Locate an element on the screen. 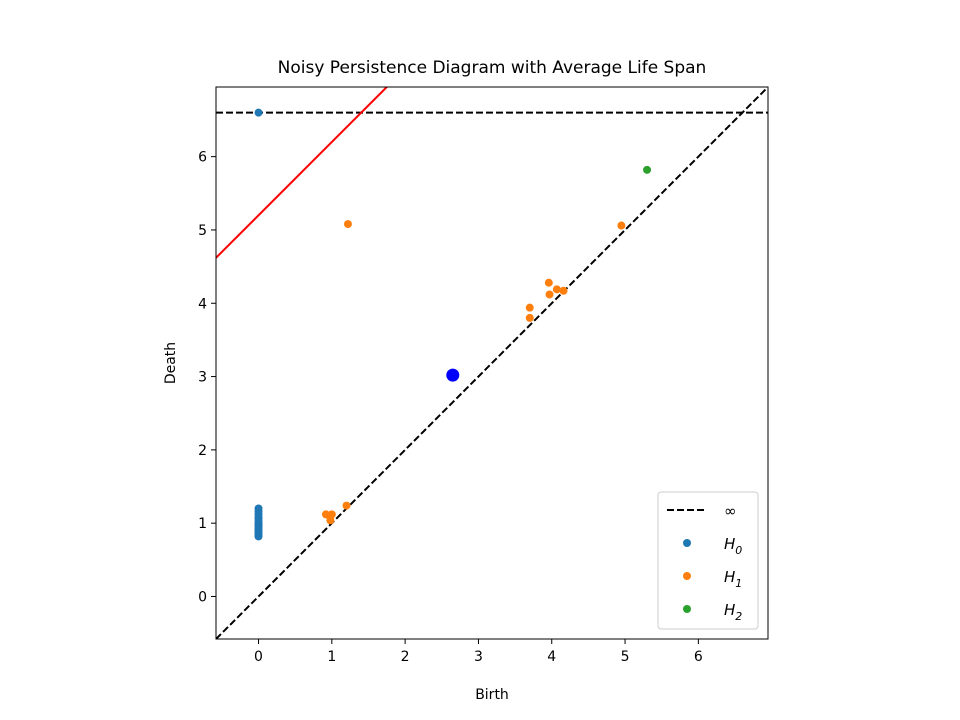  legend-h1-label: H1 is located at coordinates (733, 579).